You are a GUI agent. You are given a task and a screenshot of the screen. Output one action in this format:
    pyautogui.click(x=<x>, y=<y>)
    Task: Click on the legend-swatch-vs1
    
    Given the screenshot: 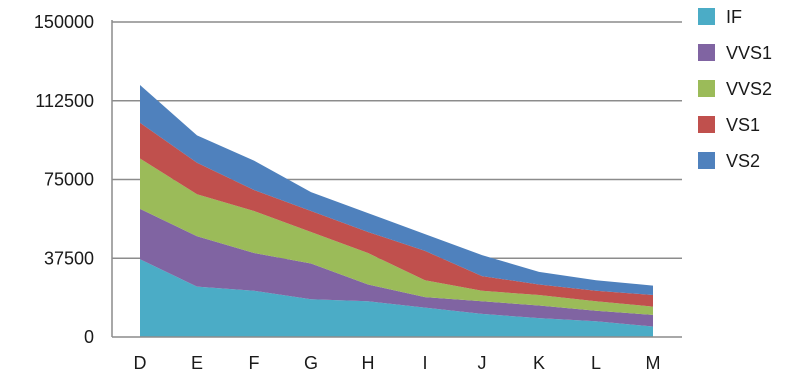 What is the action you would take?
    pyautogui.click(x=706, y=124)
    